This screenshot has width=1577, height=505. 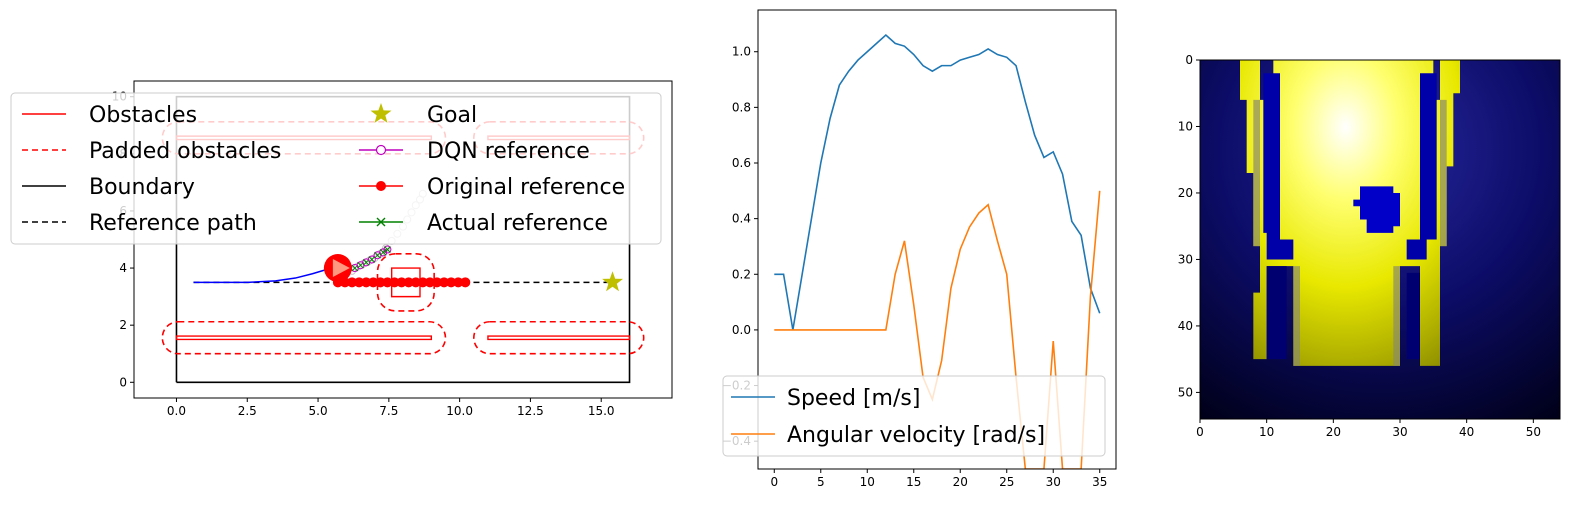 I want to click on x-tick-label: 12.5, so click(x=530, y=411).